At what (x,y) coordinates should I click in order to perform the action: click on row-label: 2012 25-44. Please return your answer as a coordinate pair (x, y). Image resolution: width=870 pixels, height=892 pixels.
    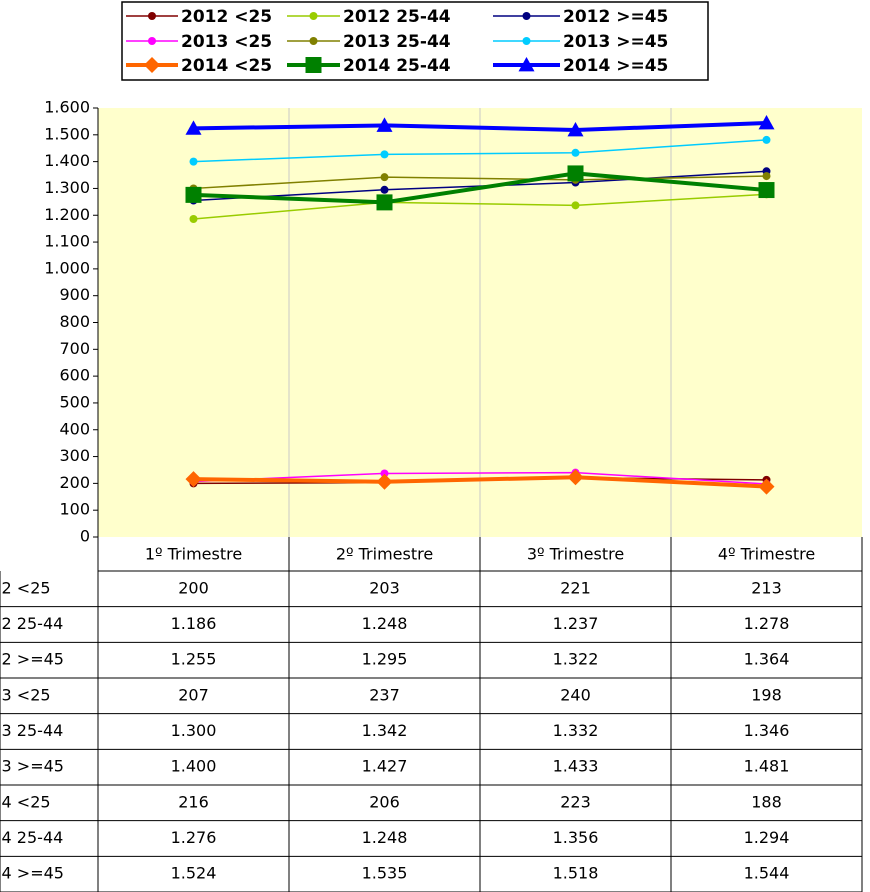
    Looking at the image, I should click on (31, 623).